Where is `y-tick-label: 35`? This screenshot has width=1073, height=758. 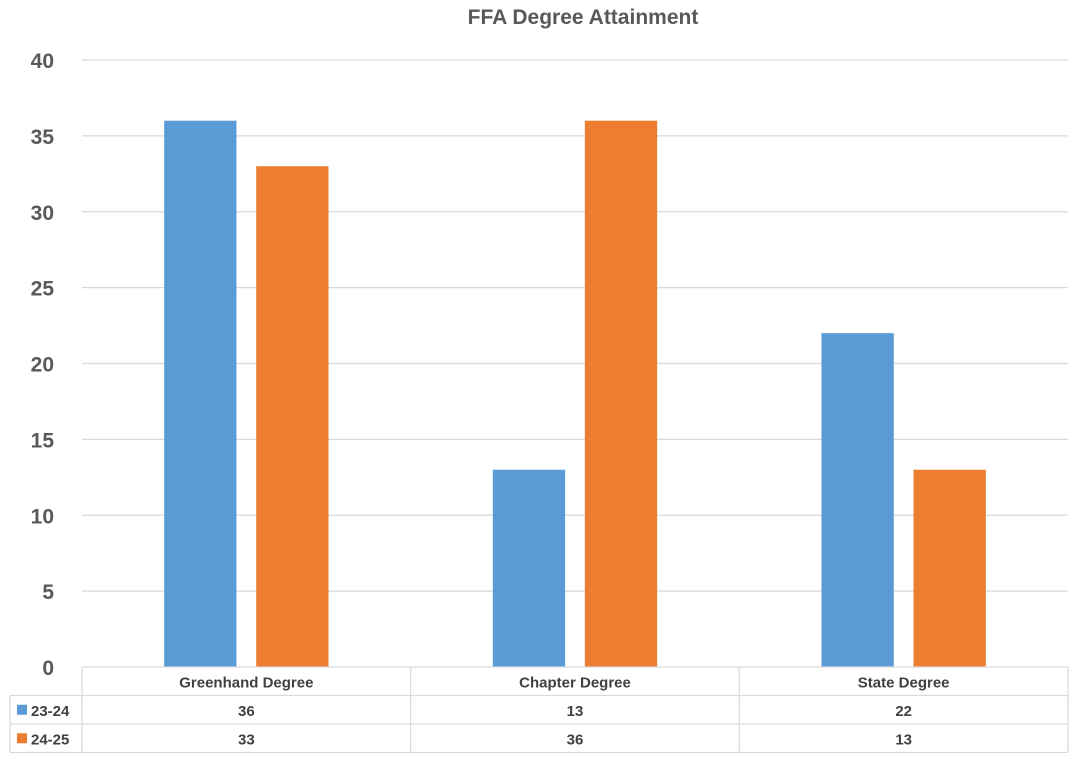 y-tick-label: 35 is located at coordinates (43, 137).